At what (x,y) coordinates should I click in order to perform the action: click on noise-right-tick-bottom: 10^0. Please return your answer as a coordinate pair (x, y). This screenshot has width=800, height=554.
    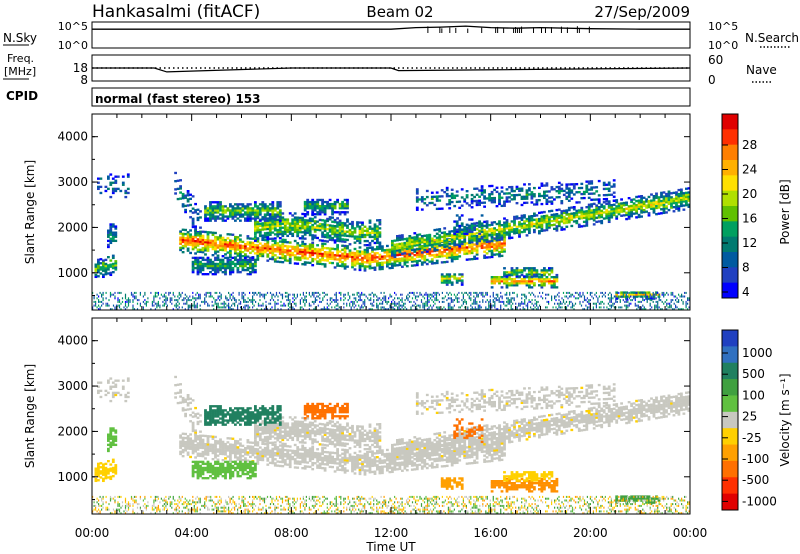
    Looking at the image, I should click on (723, 45).